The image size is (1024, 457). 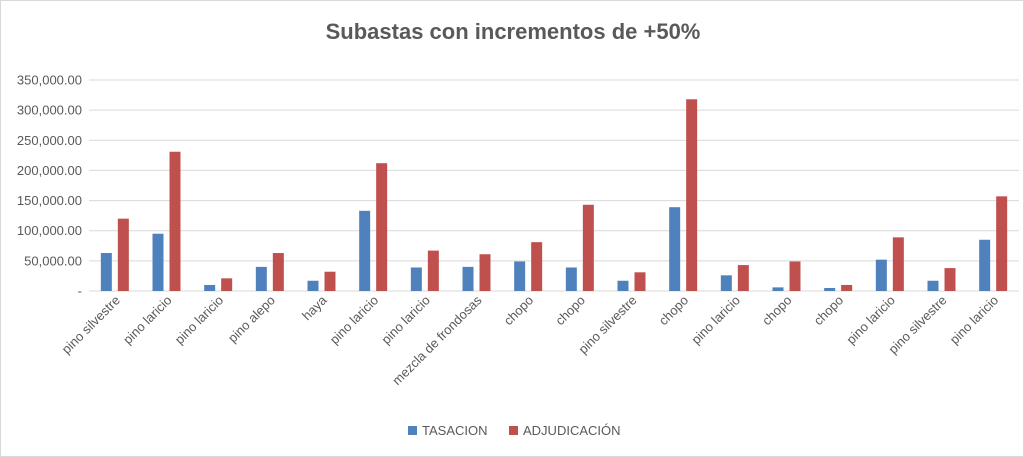 What do you see at coordinates (49, 230) in the screenshot?
I see `y-tick-label: 100,000.00` at bounding box center [49, 230].